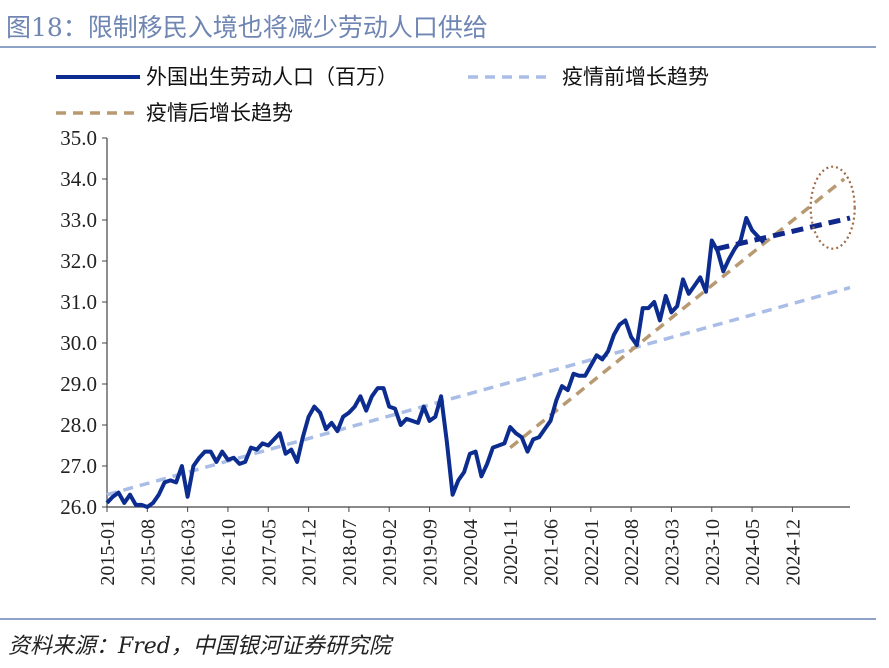 The height and width of the screenshot is (668, 889). I want to click on legend-label-pre-trend: 疫情前增长趋势, so click(635, 77).